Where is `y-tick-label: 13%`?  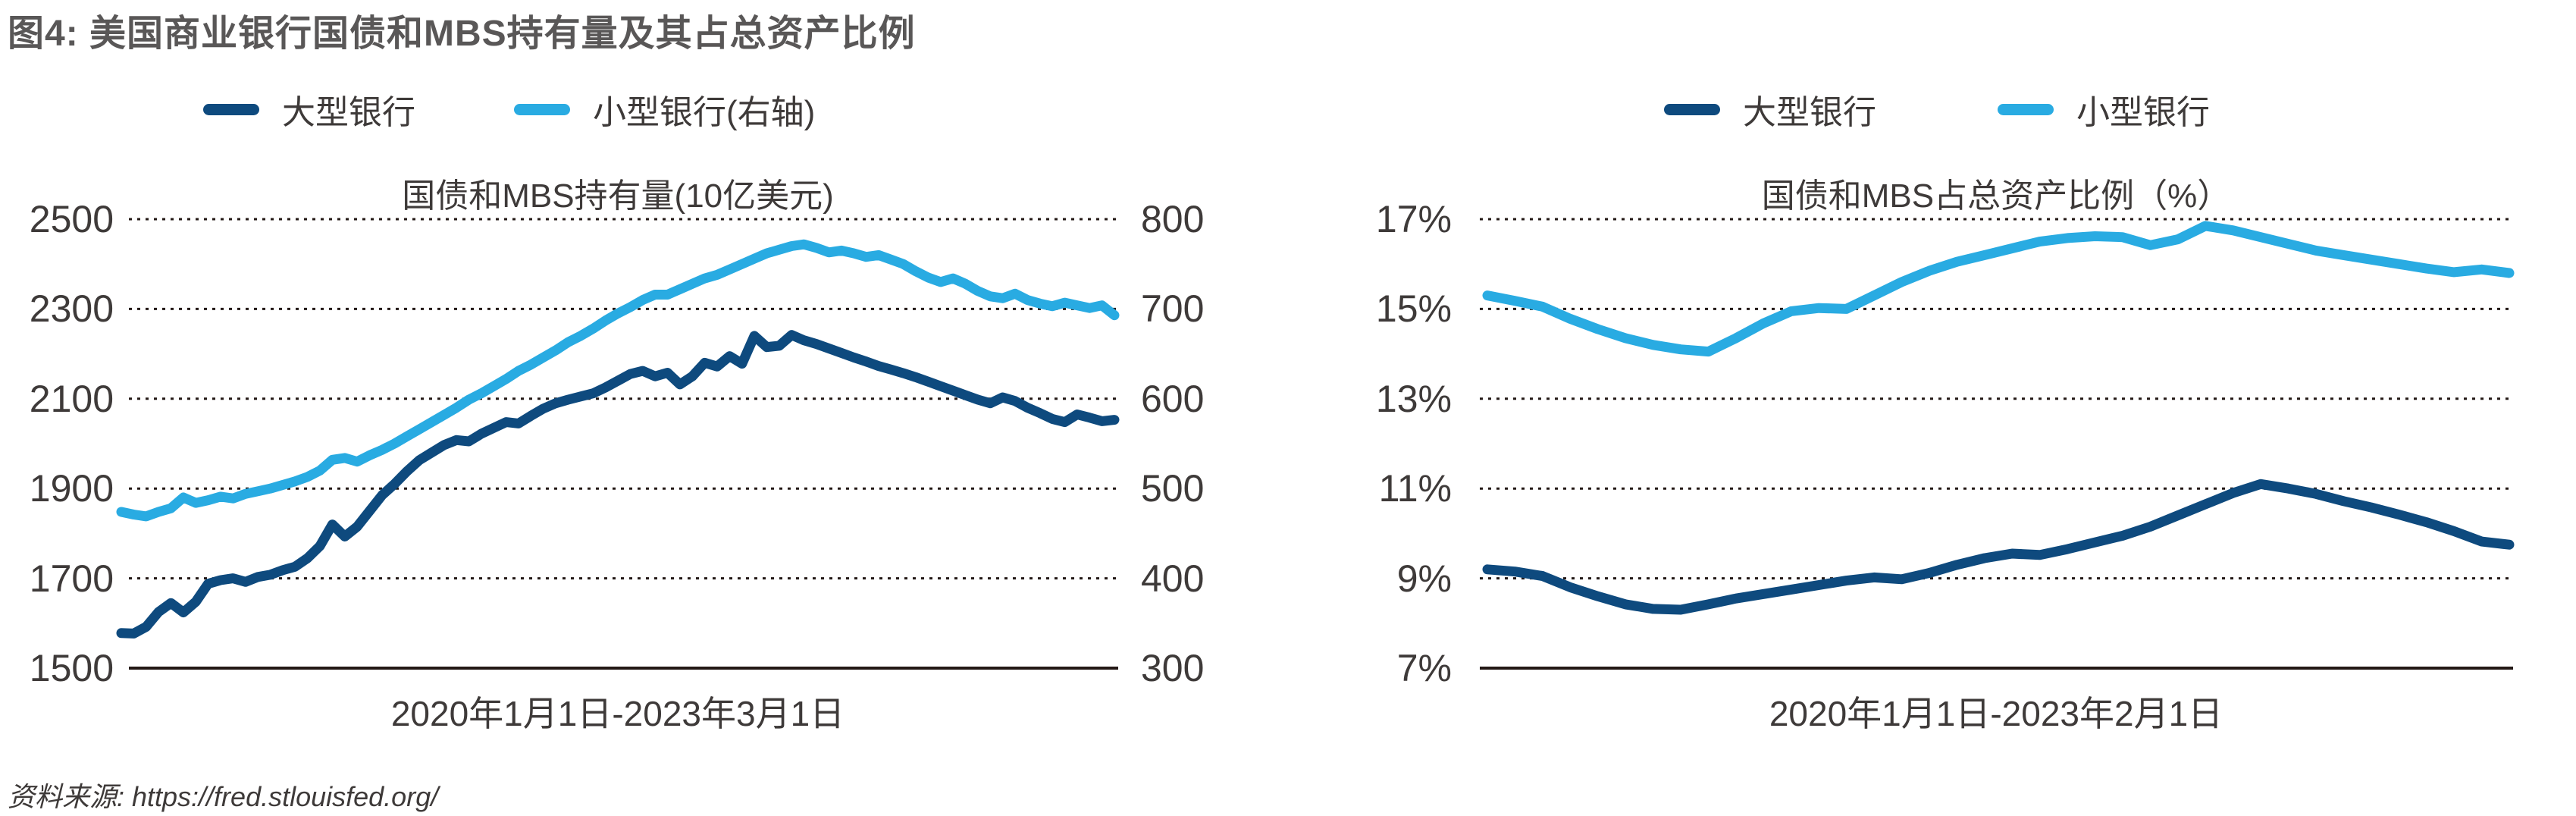
y-tick-label: 13% is located at coordinates (1413, 398).